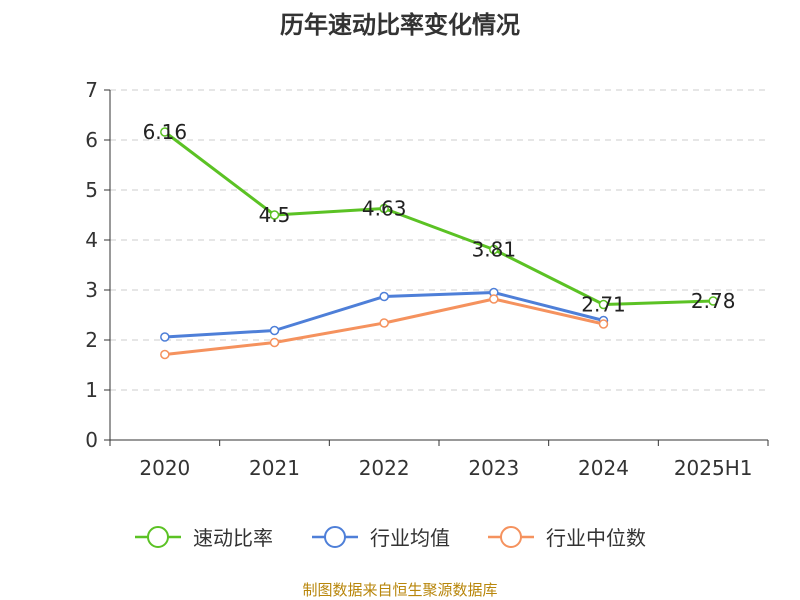 The width and height of the screenshot is (800, 600). What do you see at coordinates (91, 290) in the screenshot?
I see `y-tick-label: 3` at bounding box center [91, 290].